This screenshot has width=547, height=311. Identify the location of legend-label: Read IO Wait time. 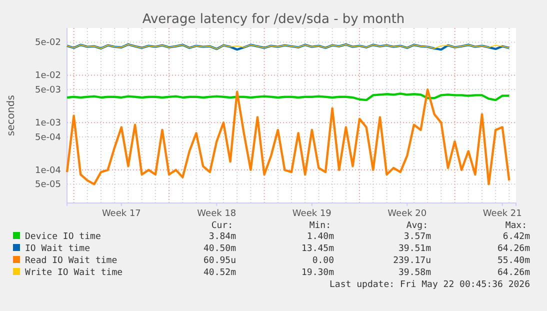
(71, 261).